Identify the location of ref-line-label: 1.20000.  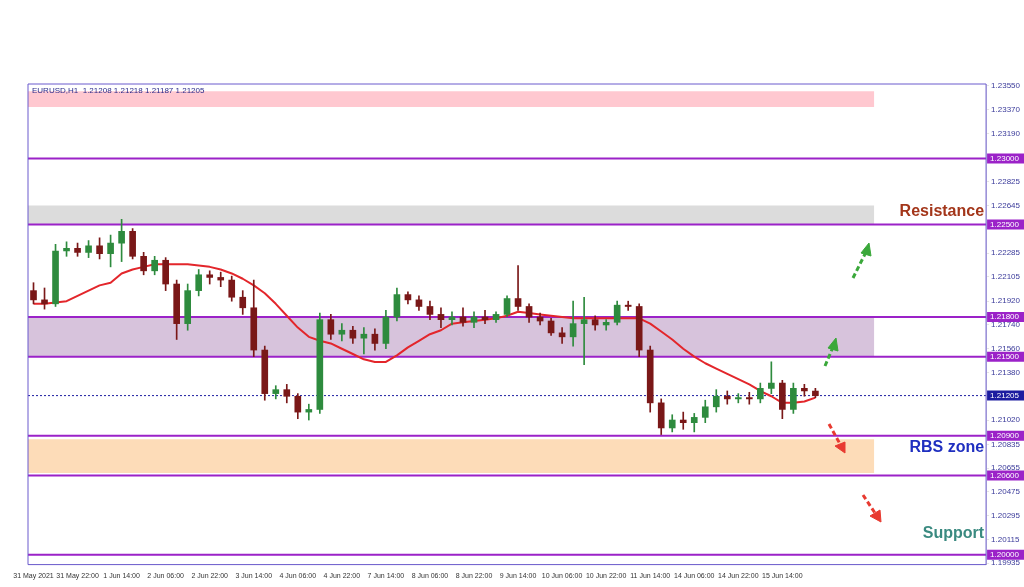
(1005, 554).